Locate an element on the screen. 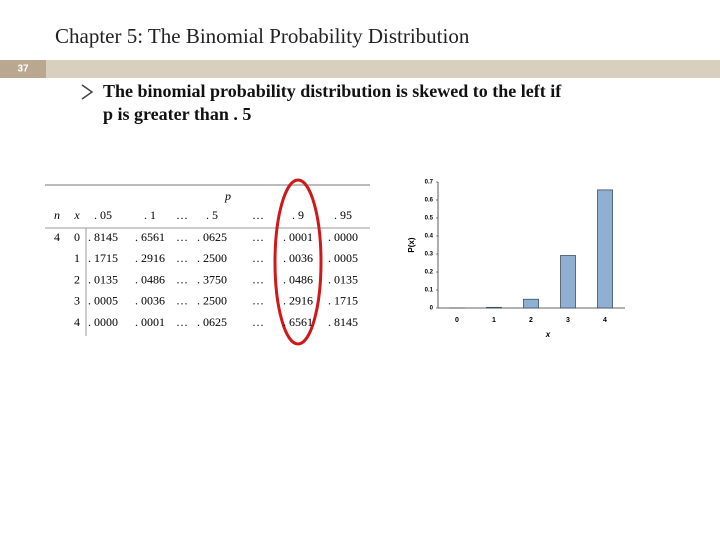  slide-number: 37 is located at coordinates (23, 69).